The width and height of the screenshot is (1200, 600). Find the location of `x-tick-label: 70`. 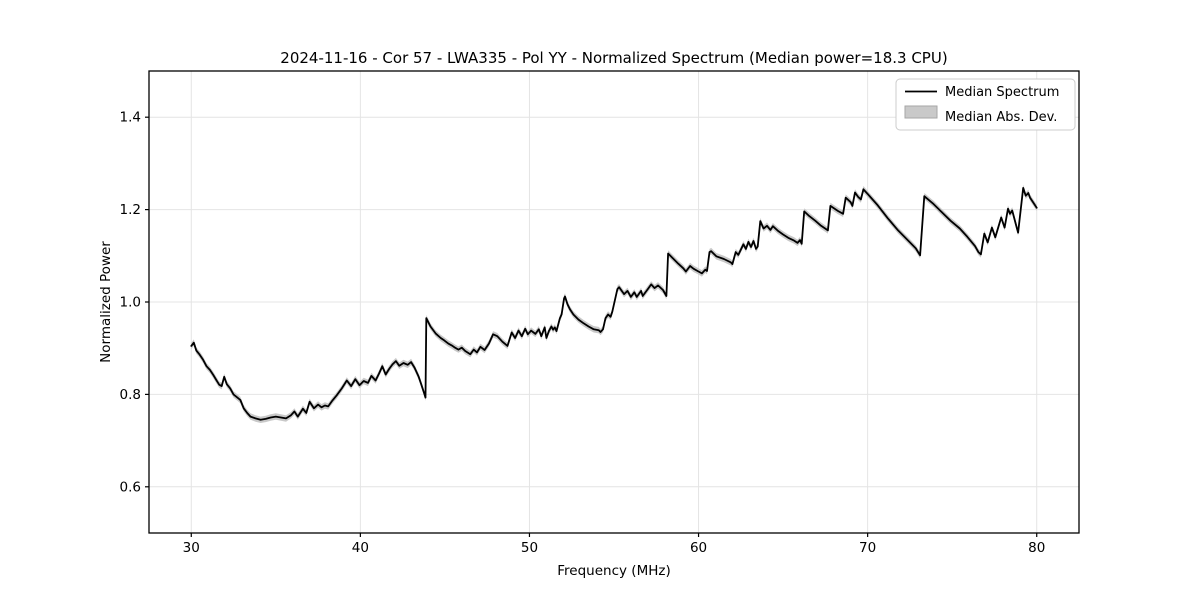

x-tick-label: 70 is located at coordinates (867, 548).